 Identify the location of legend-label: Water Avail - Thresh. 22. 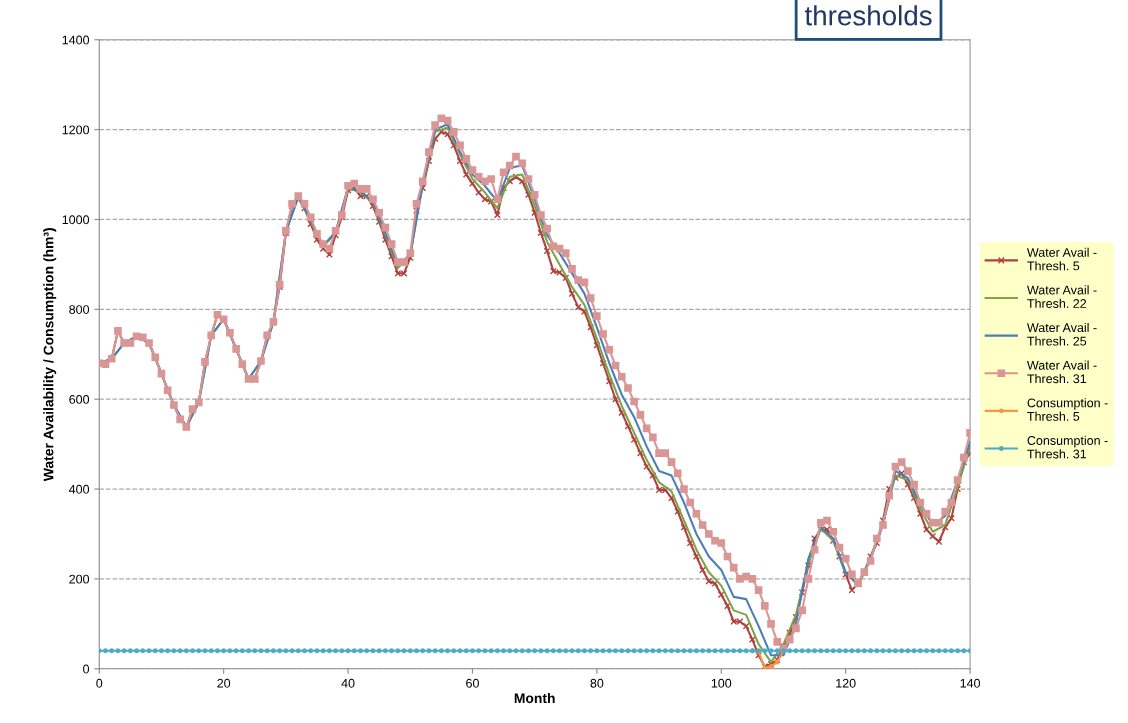
(1061, 296).